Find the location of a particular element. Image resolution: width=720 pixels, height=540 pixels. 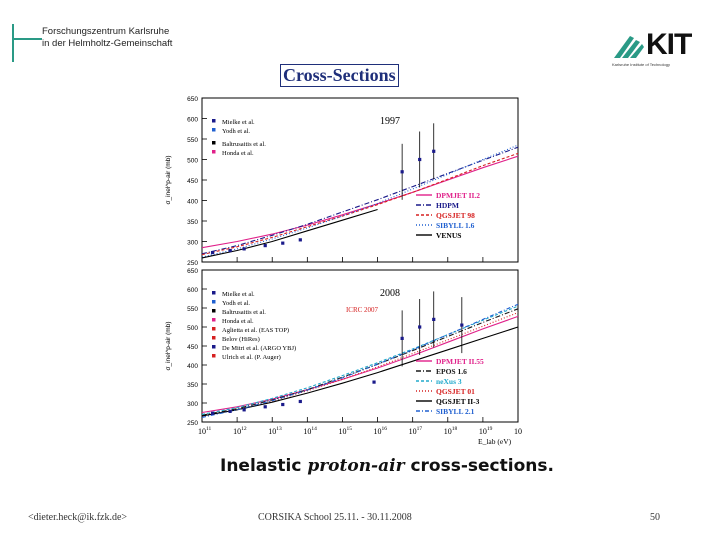

x-tick-label: 1012 is located at coordinates (240, 431).